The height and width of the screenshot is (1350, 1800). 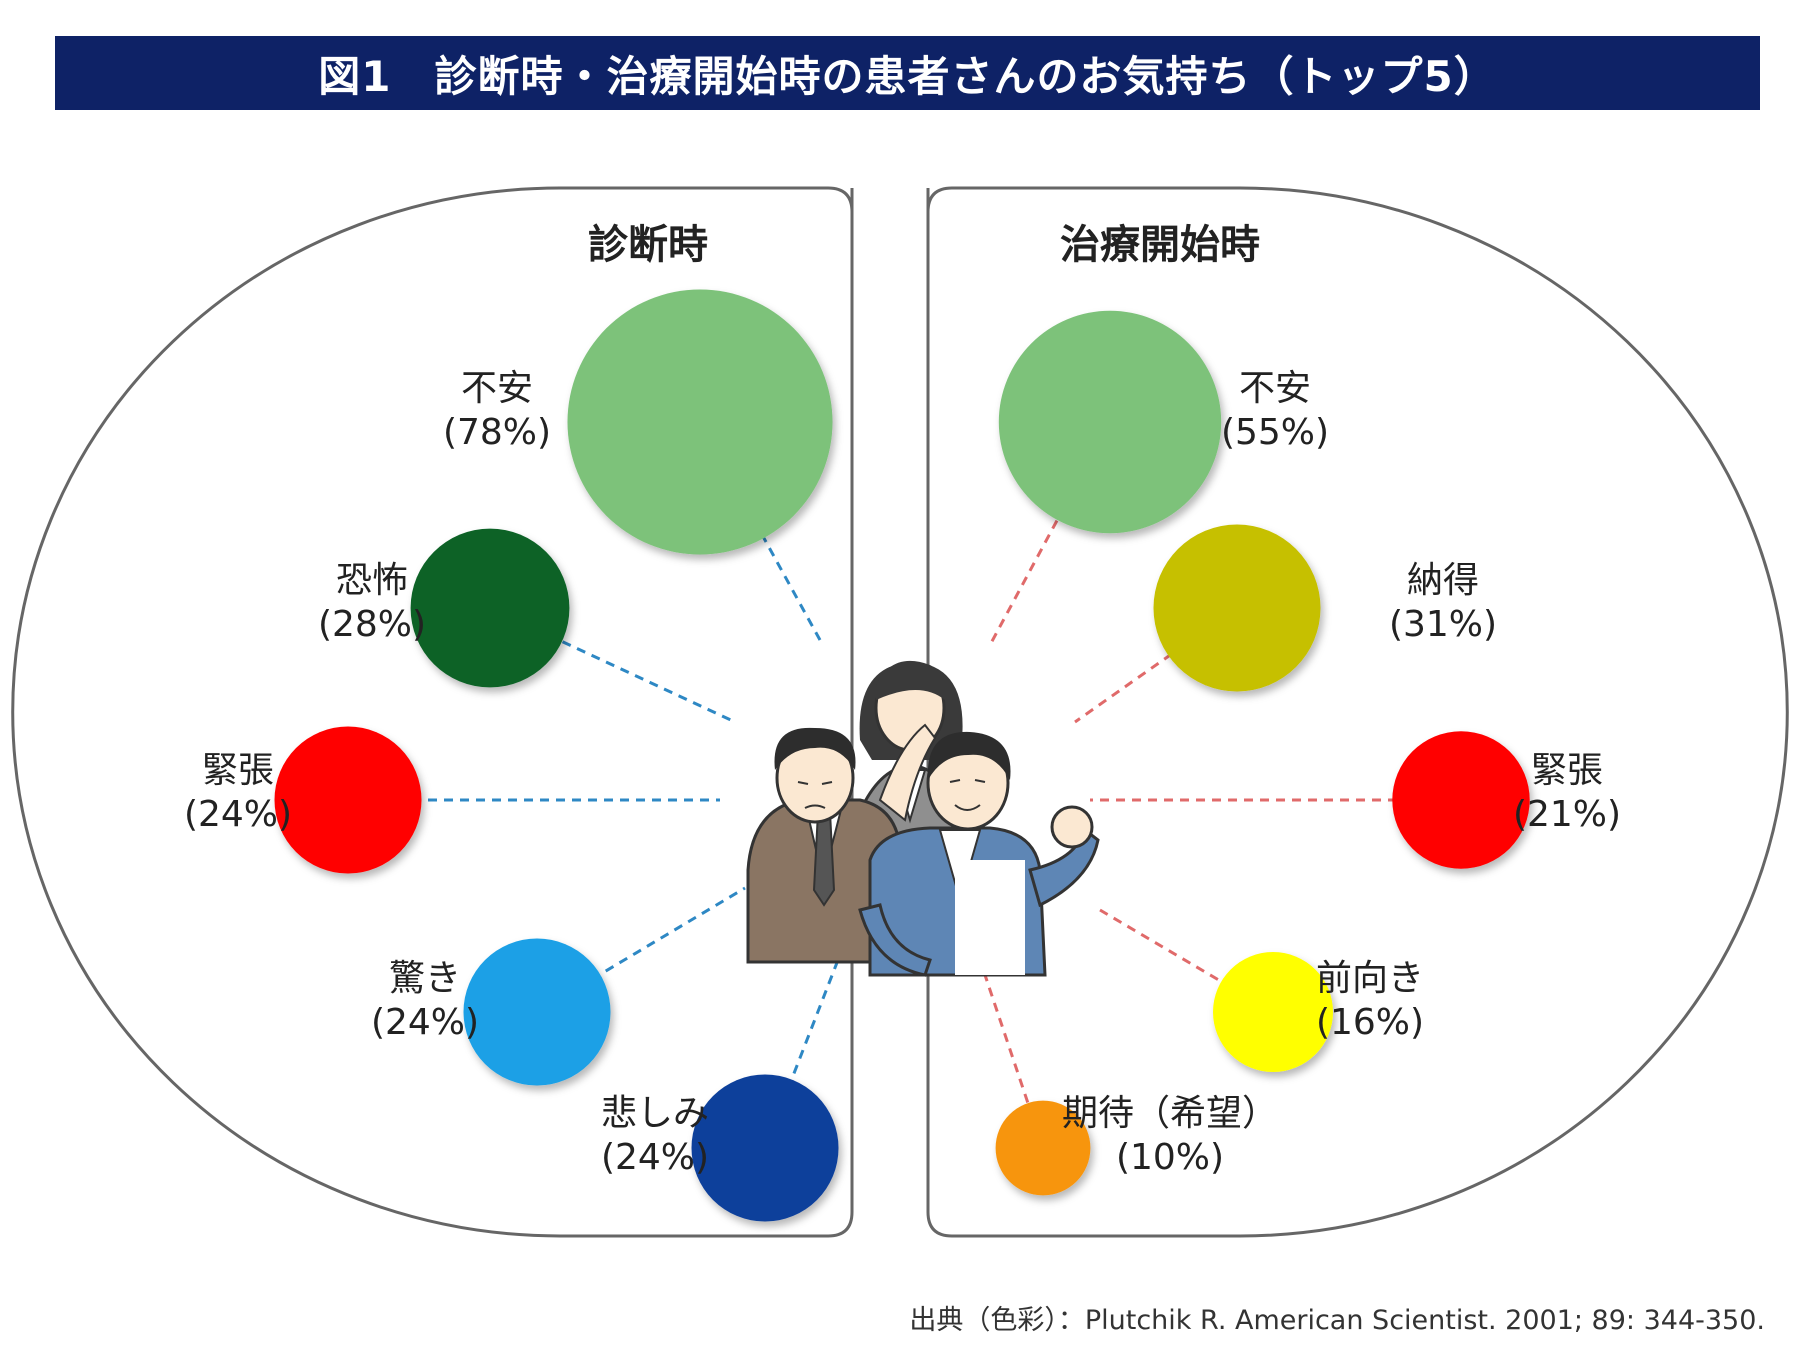 I want to click on bubble-value-0-2: (24%), so click(x=238, y=814).